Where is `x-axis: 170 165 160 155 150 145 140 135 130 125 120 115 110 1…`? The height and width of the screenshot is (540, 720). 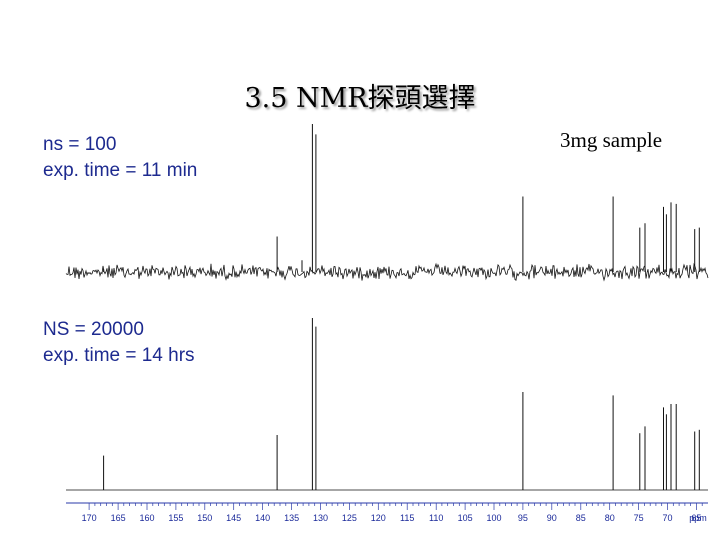 x-axis: 170 165 160 155 150 145 140 135 130 125 120 115 110 1… is located at coordinates (387, 512).